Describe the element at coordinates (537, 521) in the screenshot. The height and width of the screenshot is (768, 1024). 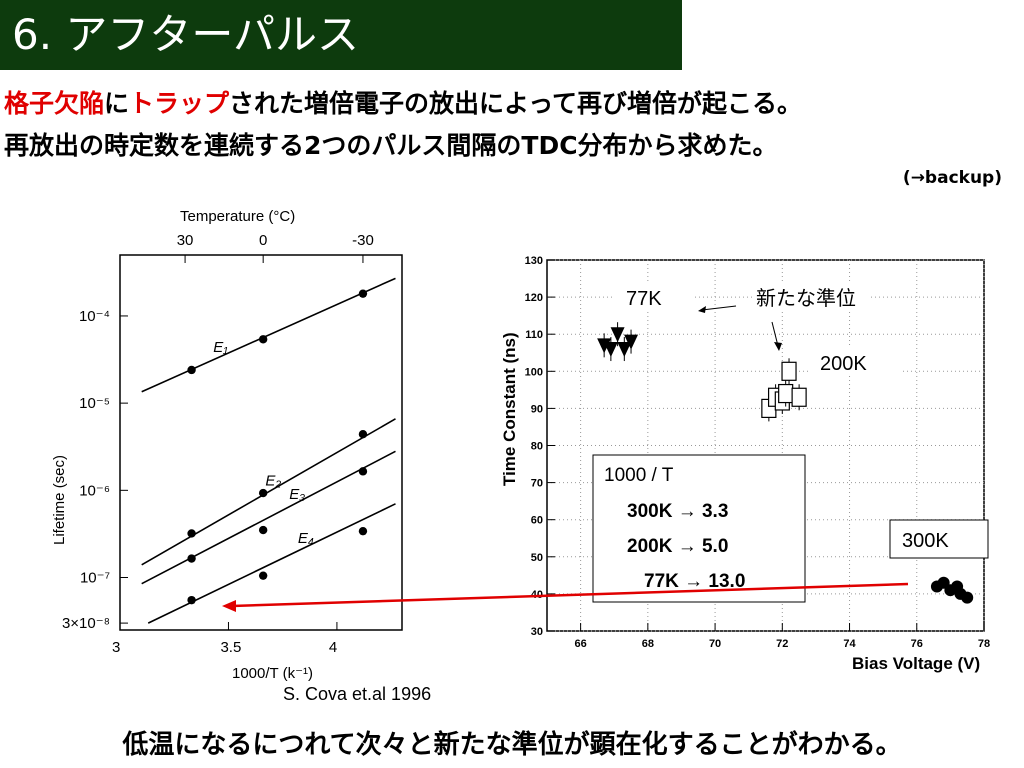
I see `y-tick-label: 60` at that location.